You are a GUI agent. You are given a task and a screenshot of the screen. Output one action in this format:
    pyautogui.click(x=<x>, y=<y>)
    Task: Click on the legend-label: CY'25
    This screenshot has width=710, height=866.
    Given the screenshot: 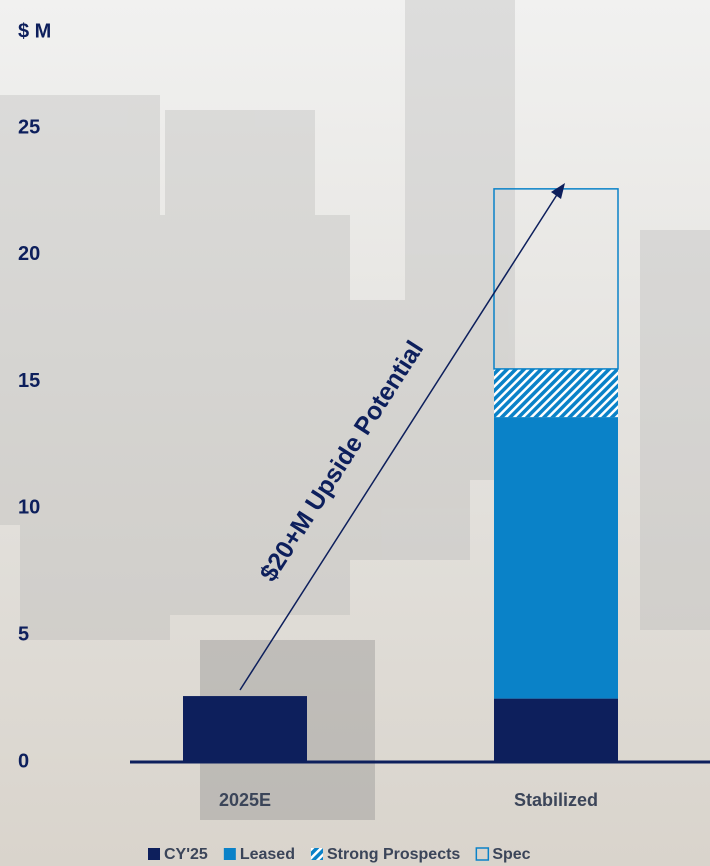 What is the action you would take?
    pyautogui.click(x=186, y=854)
    